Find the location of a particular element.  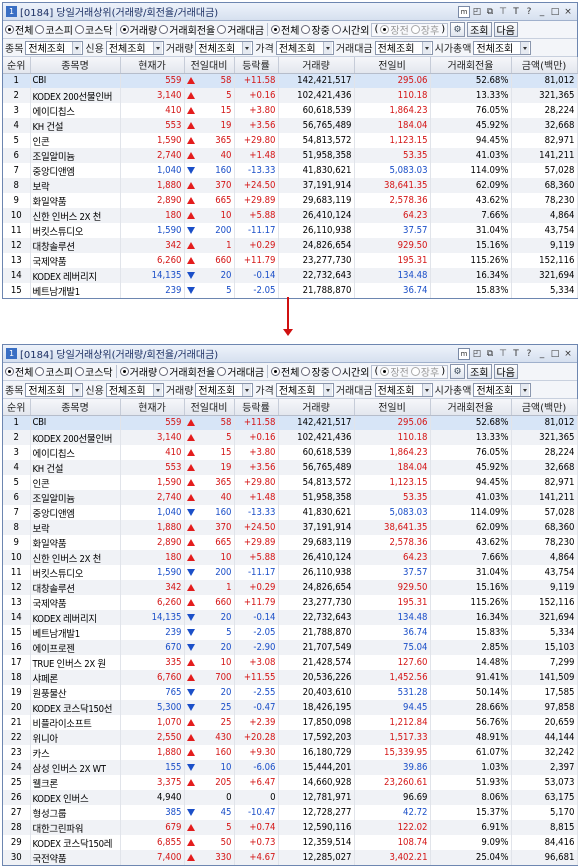

copy-icon: ⧉ is located at coordinates (490, 11).